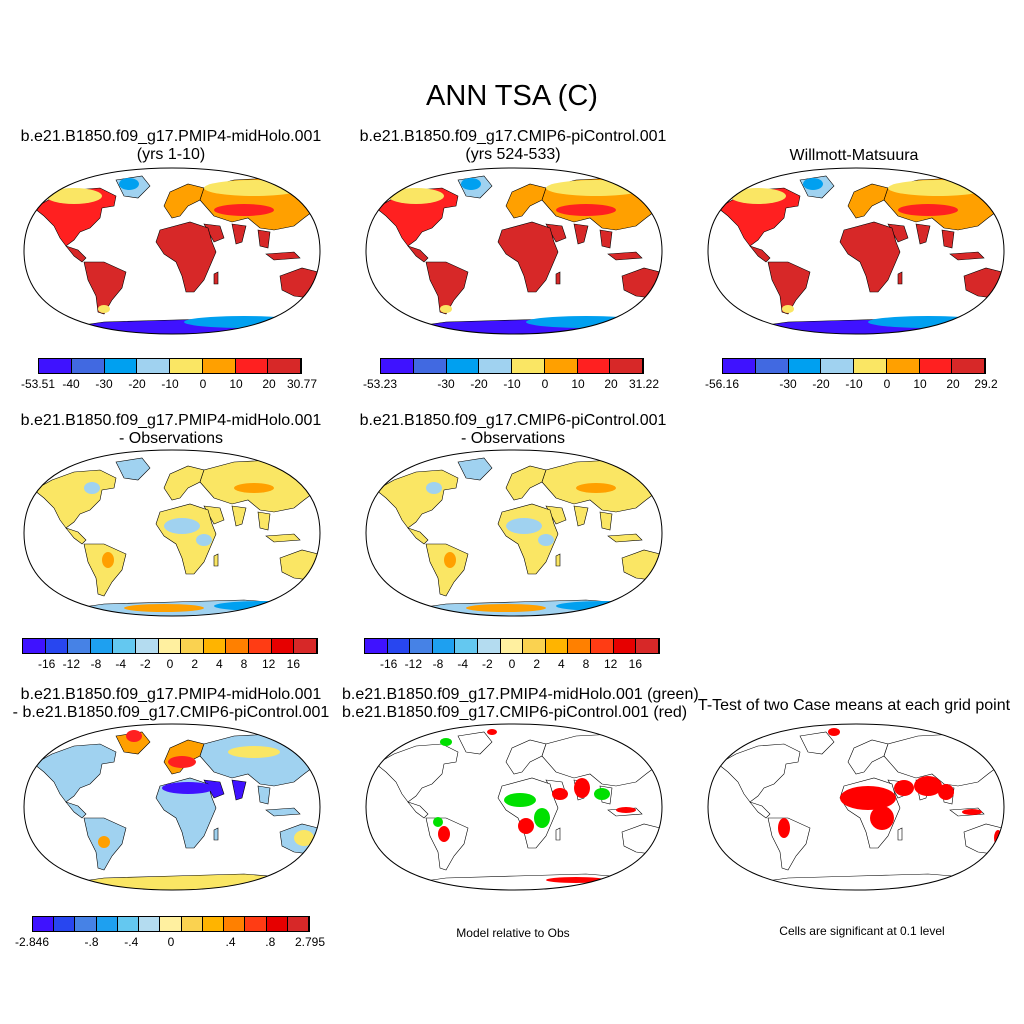  I want to click on landmass-antarctica, so click(874, 881).